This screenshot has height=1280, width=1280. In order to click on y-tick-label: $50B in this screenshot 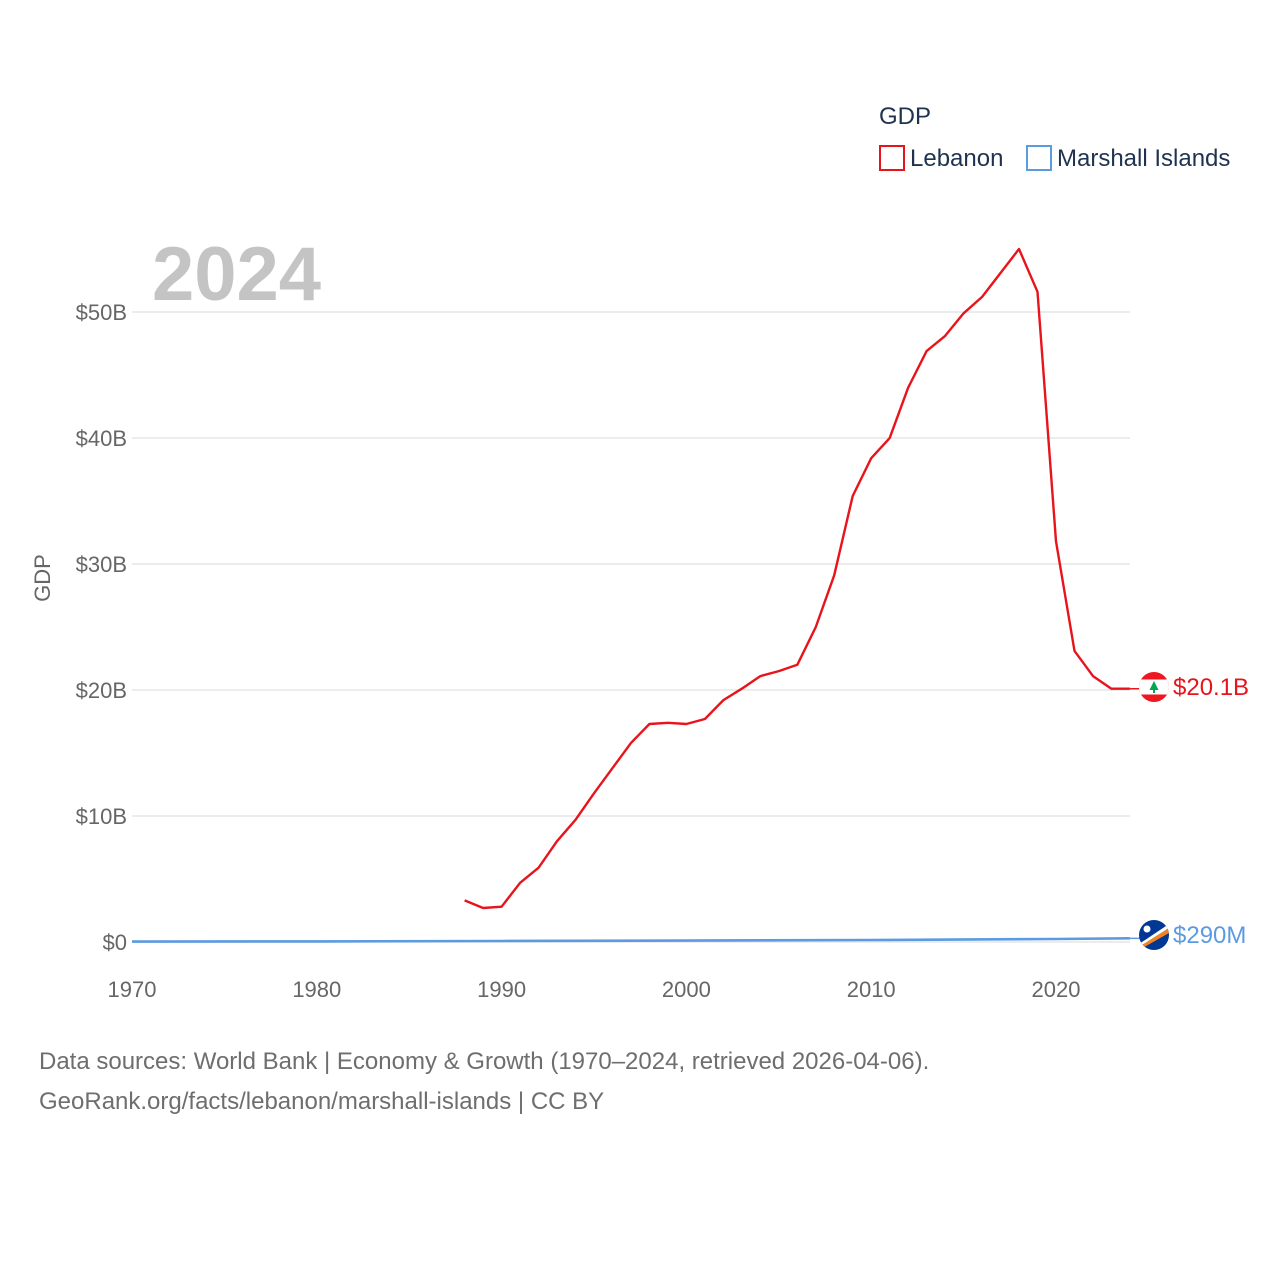, I will do `click(101, 312)`.